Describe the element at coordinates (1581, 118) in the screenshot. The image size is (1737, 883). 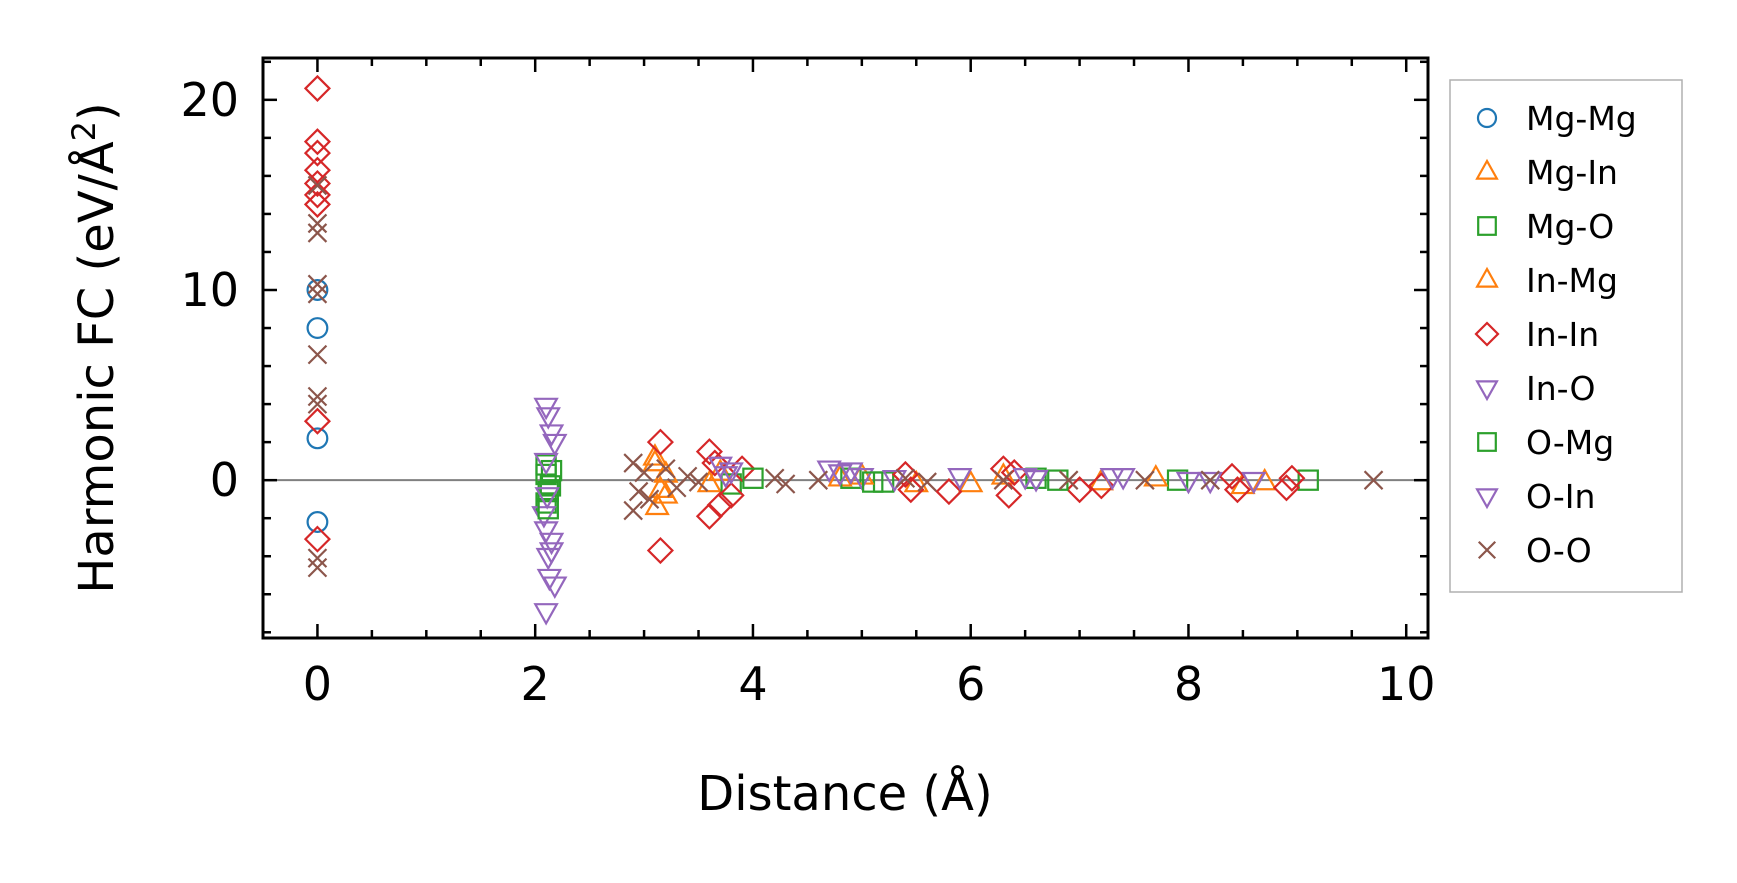
I see `legend-label-mg-mg: Mg-Mg` at that location.